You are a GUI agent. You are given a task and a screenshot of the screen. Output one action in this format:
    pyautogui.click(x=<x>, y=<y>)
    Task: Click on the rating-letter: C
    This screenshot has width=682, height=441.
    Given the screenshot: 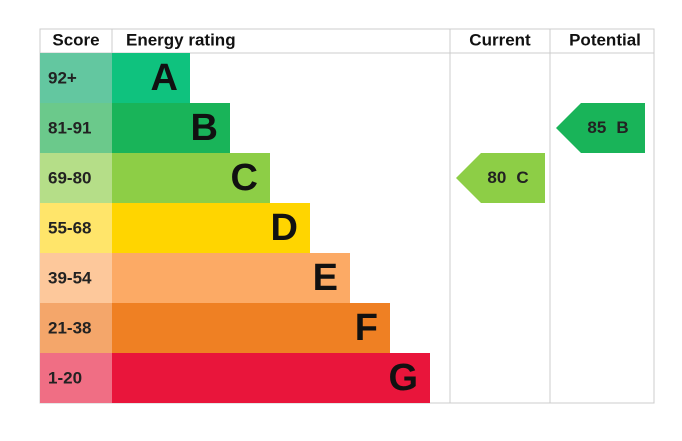 What is the action you would take?
    pyautogui.click(x=244, y=178)
    